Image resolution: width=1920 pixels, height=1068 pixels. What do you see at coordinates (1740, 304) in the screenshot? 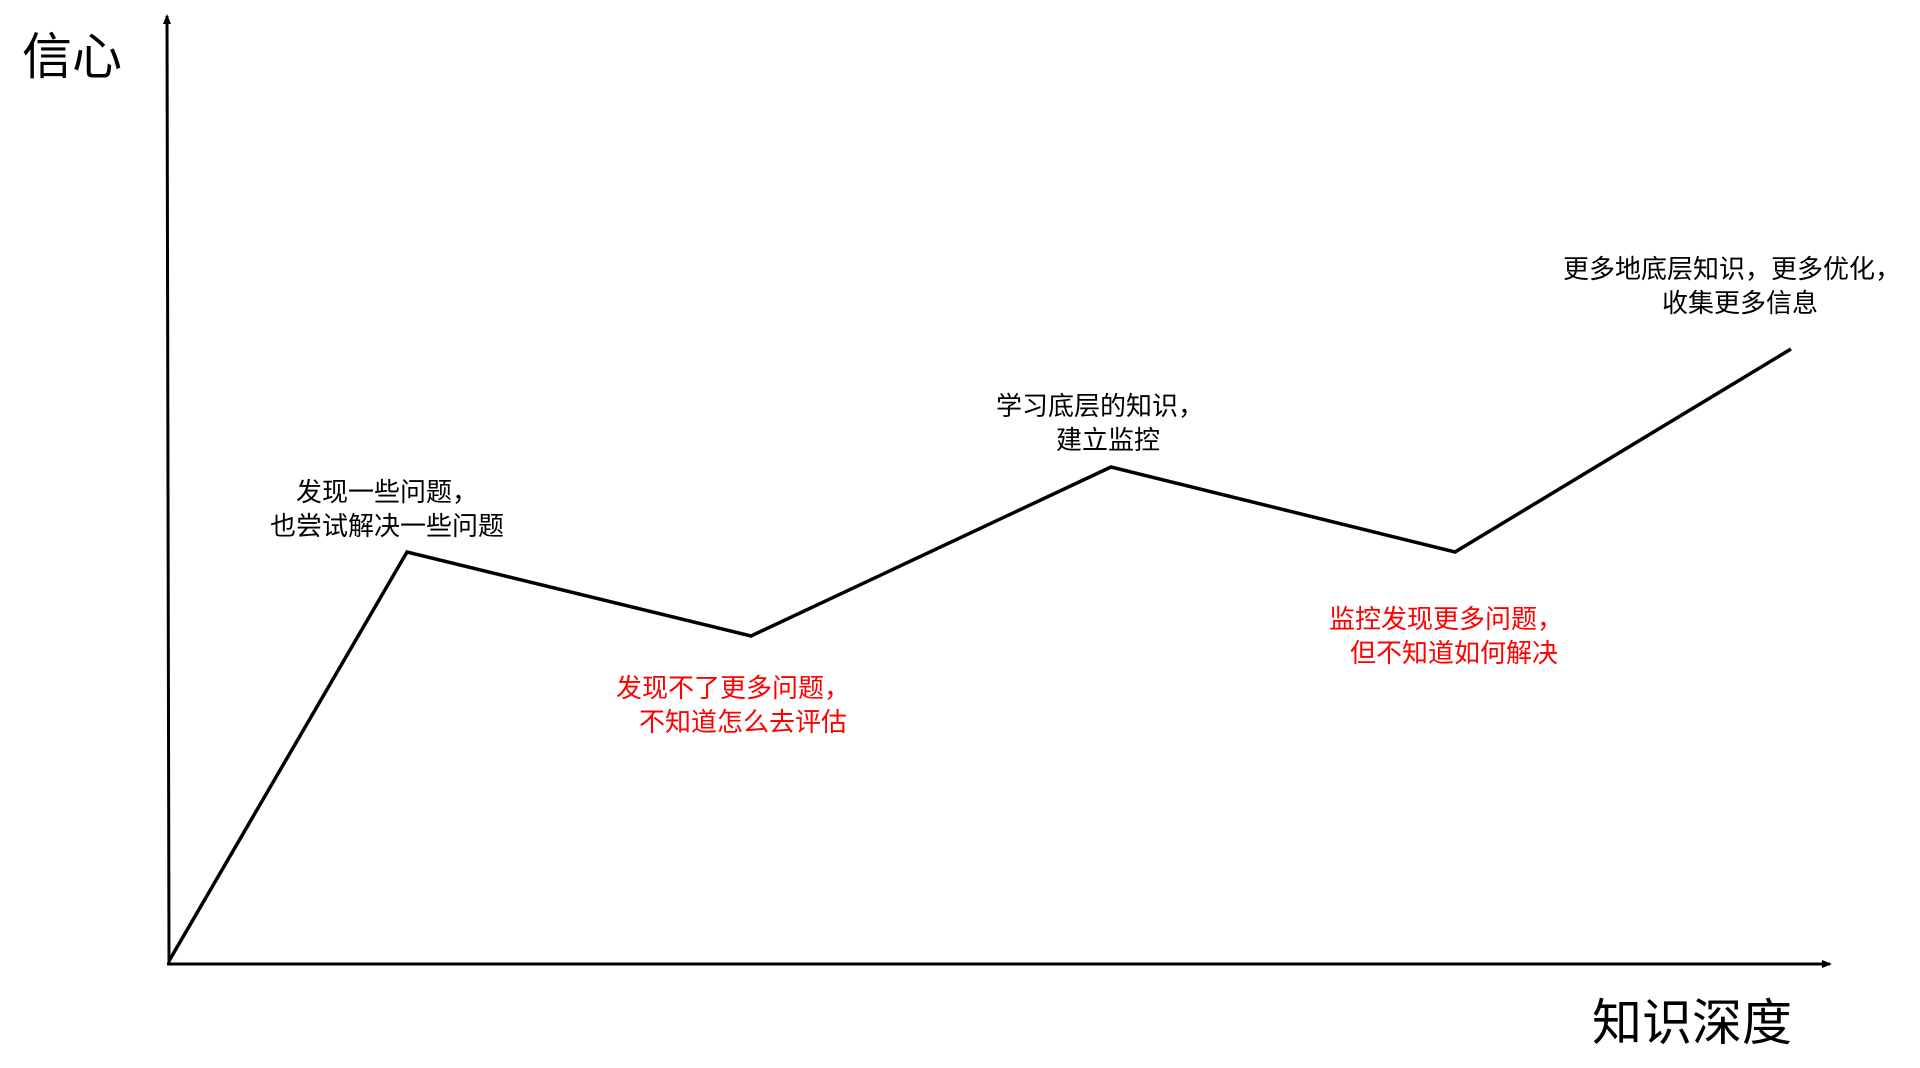
I see `annotation-line: 收集更多信息` at bounding box center [1740, 304].